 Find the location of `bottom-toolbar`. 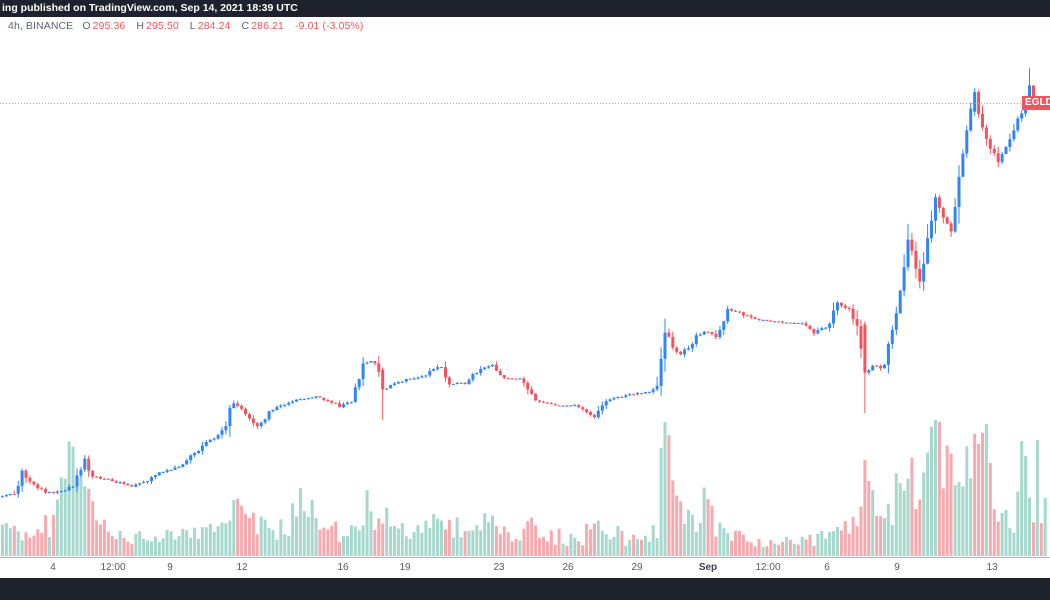

bottom-toolbar is located at coordinates (525, 589).